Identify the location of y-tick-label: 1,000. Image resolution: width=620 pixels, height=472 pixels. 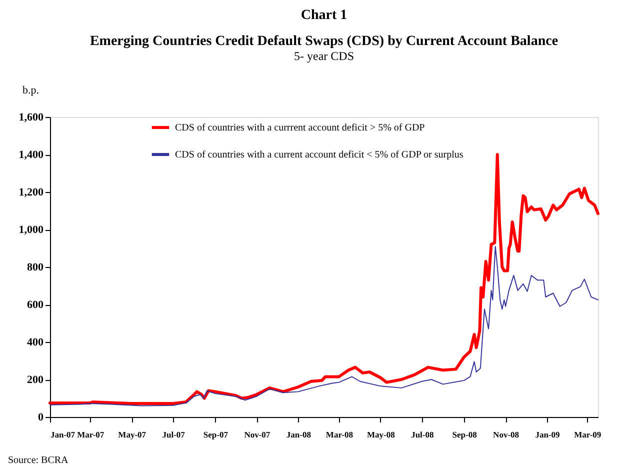
(31, 230).